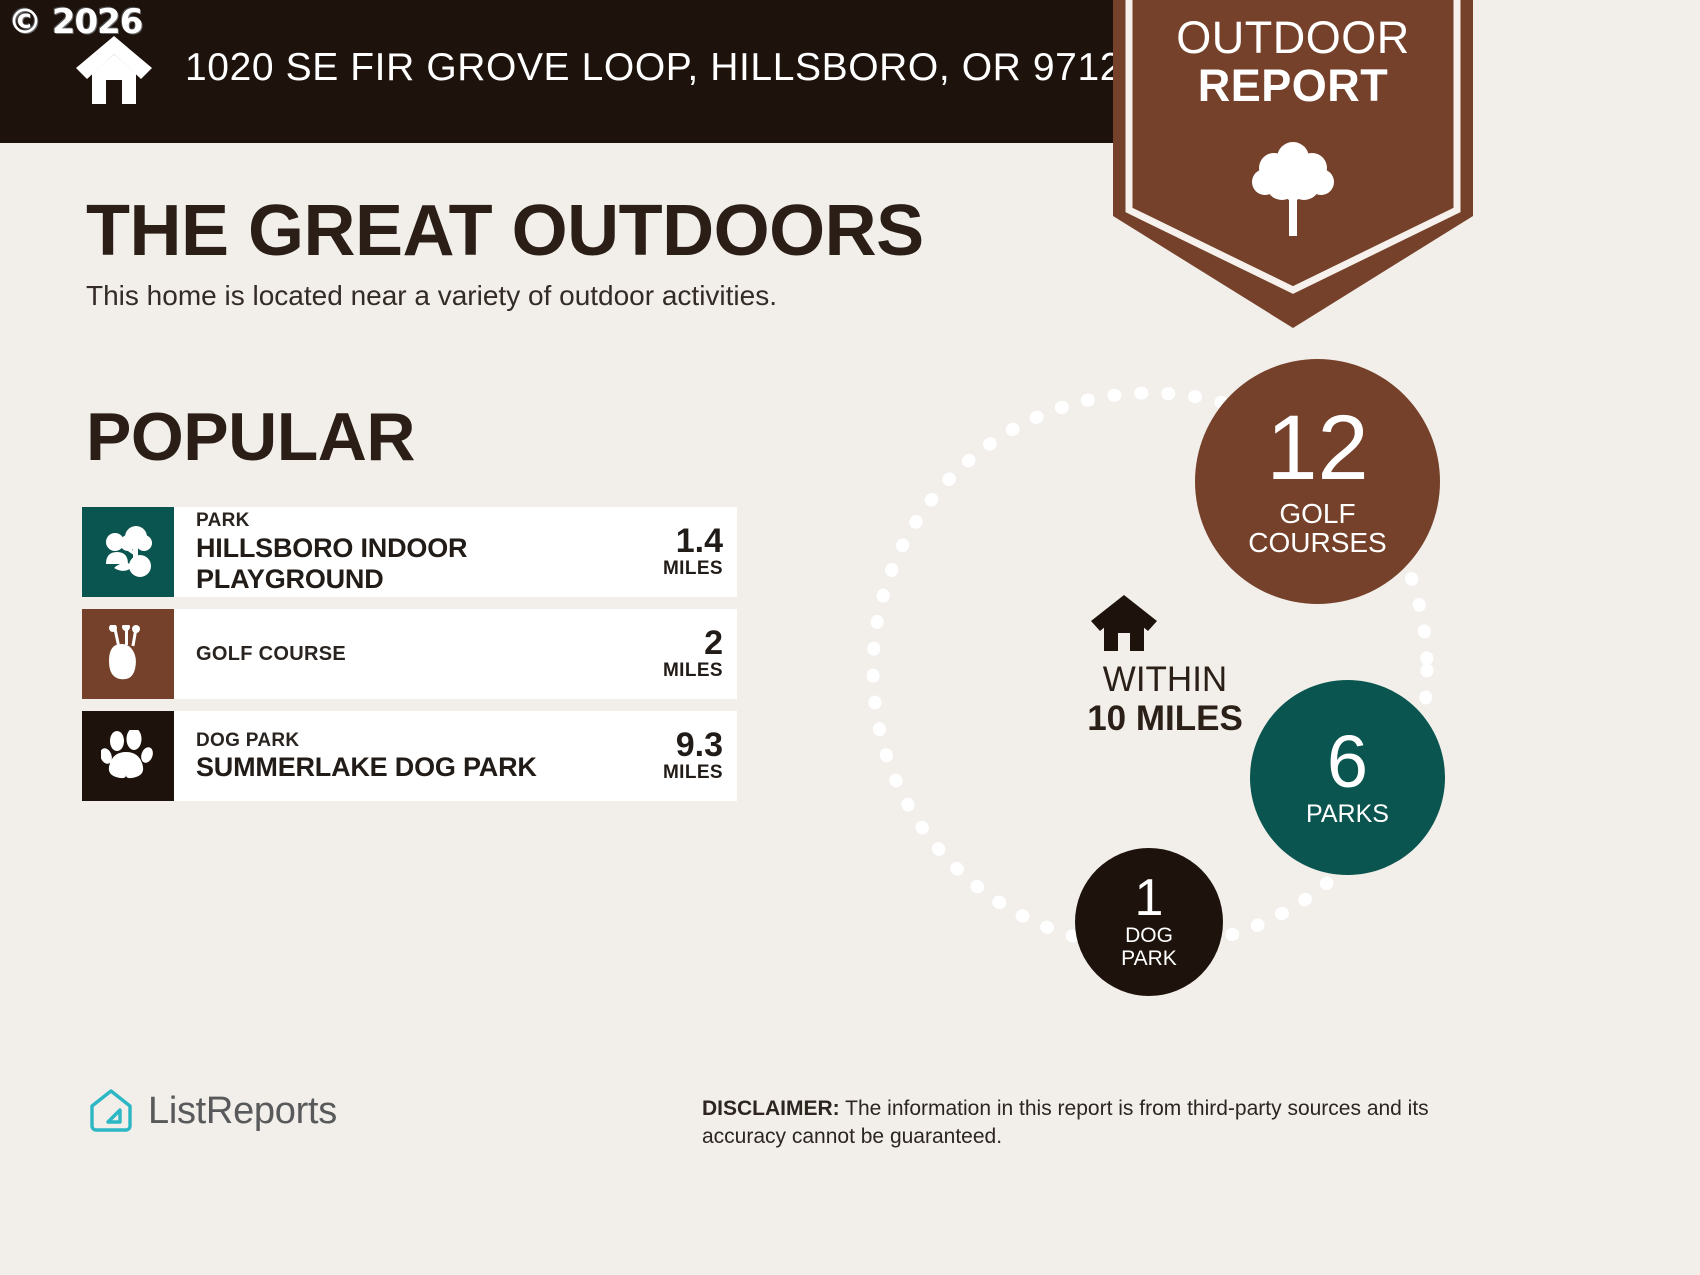 This screenshot has width=1700, height=1275. Describe the element at coordinates (699, 541) in the screenshot. I see `list-item-distance-value: 1.4` at that location.